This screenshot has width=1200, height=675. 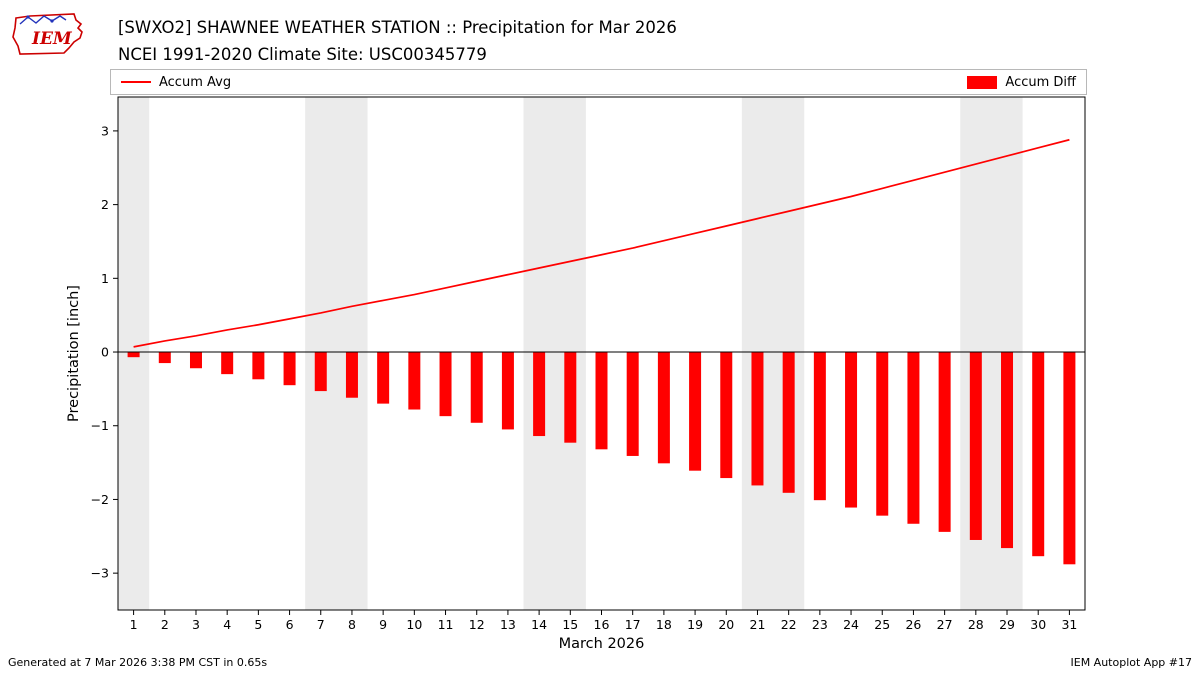 I want to click on chart-subtitle: NCEI 1991-2020 Climate Site: USC00345779, so click(x=302, y=54).